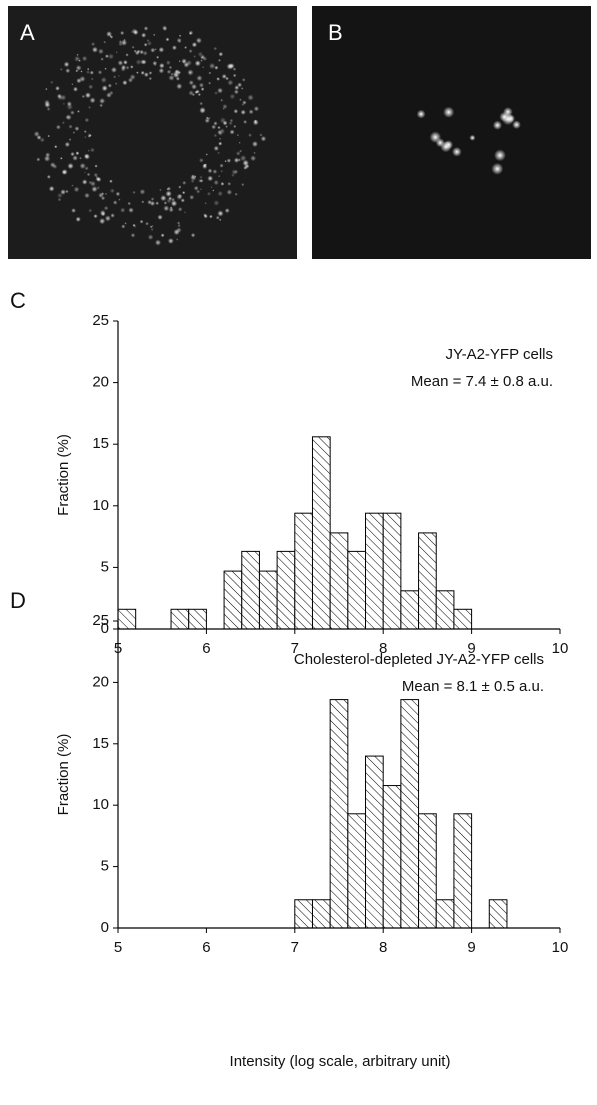 This screenshot has height=1105, width=597. Describe the element at coordinates (105, 866) in the screenshot. I see `y-tick-label: 5` at that location.